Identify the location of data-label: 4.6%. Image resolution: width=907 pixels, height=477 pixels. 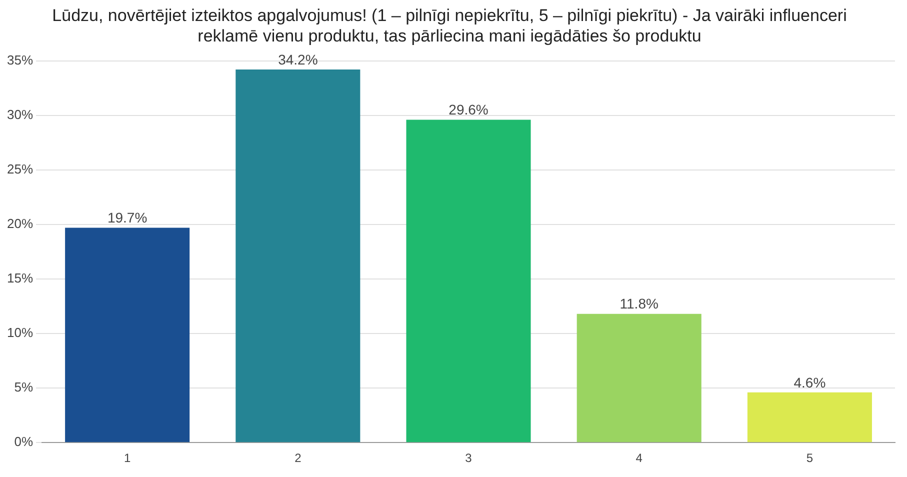
(810, 382).